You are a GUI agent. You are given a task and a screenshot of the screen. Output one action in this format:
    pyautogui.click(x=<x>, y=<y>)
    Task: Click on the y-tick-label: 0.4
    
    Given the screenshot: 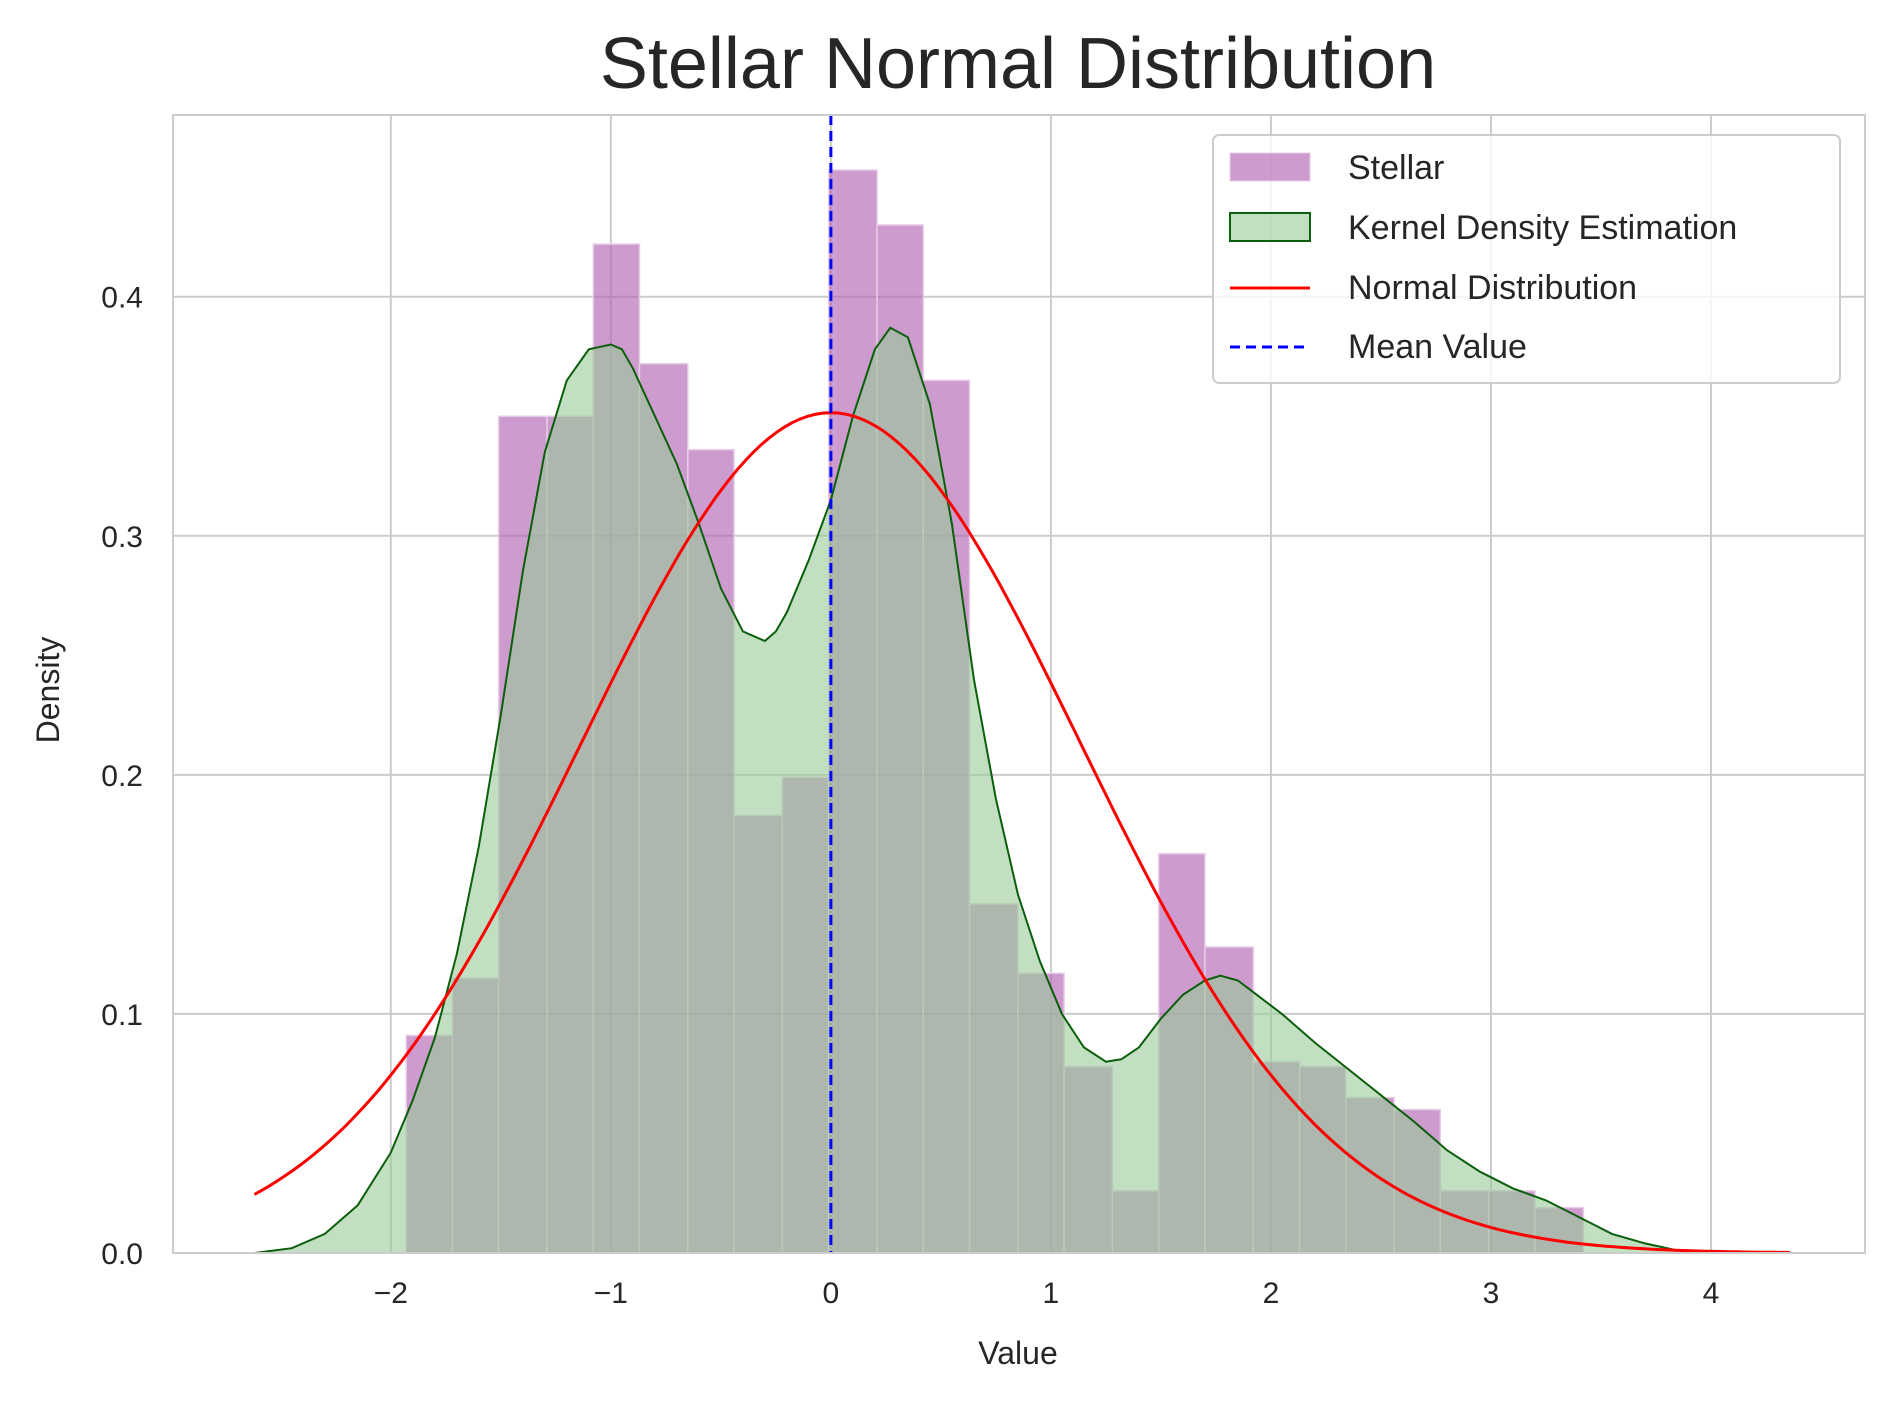 What is the action you would take?
    pyautogui.click(x=122, y=298)
    